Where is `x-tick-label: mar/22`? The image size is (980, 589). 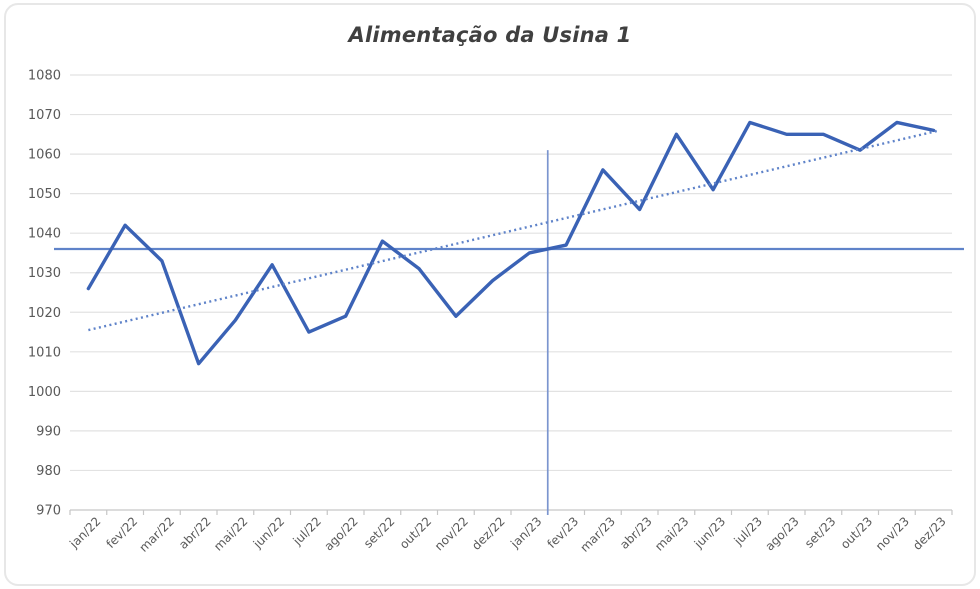 x-tick-label: mar/22 is located at coordinates (156, 534).